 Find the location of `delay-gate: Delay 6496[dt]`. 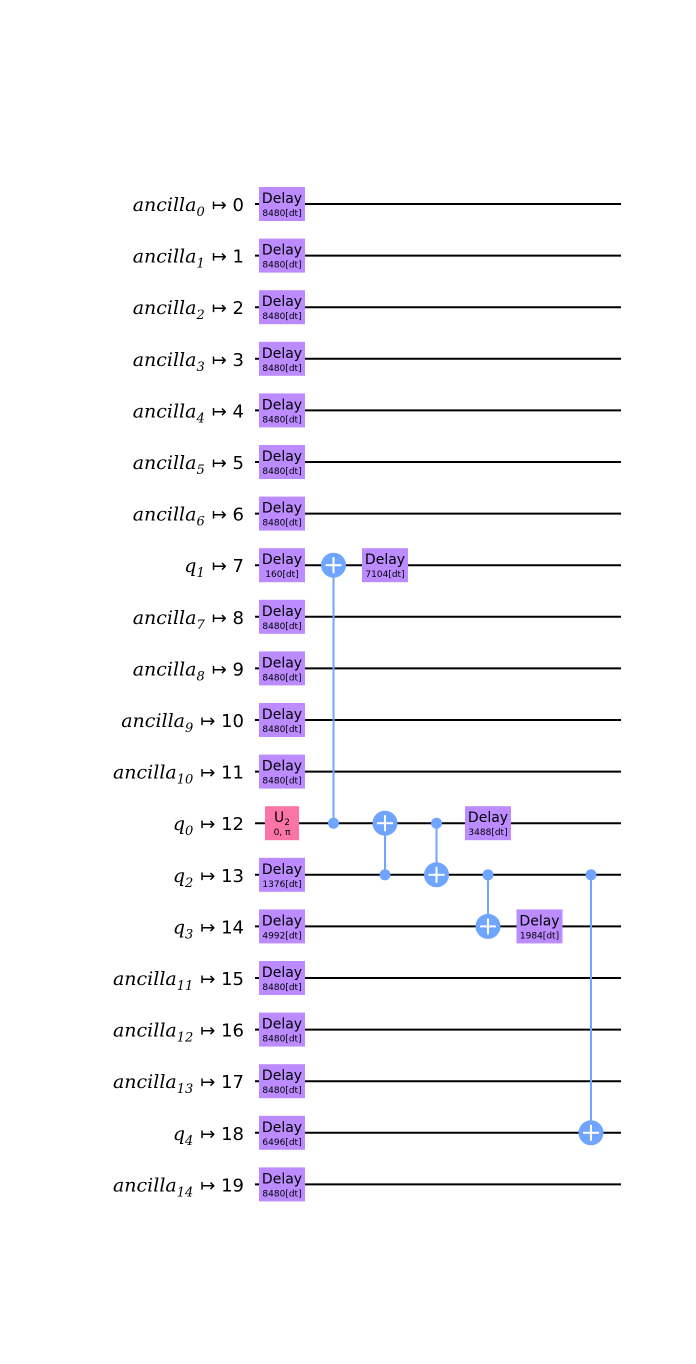

delay-gate: Delay 6496[dt] is located at coordinates (282, 1132).